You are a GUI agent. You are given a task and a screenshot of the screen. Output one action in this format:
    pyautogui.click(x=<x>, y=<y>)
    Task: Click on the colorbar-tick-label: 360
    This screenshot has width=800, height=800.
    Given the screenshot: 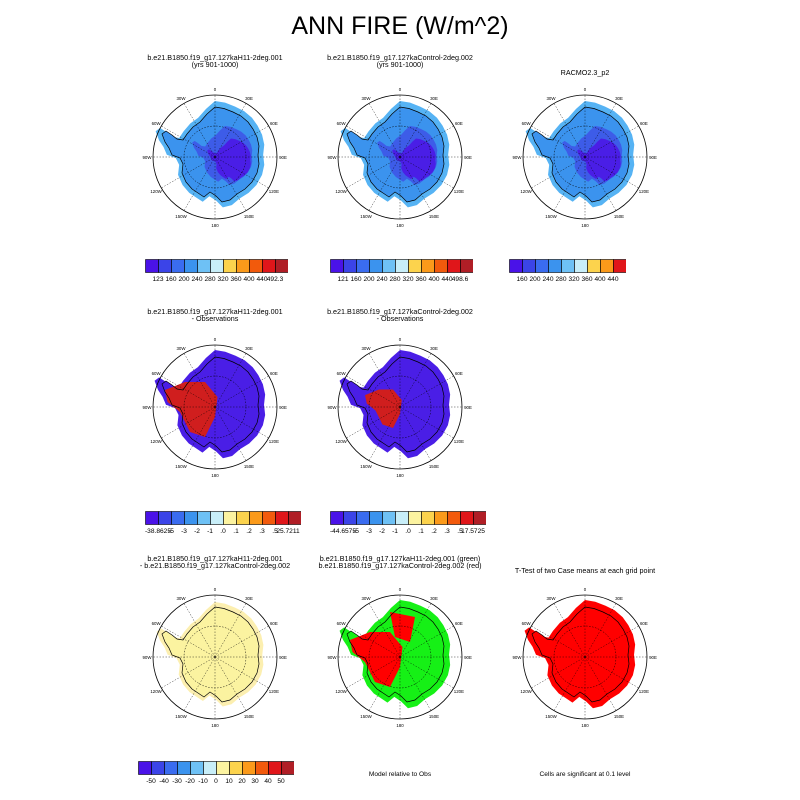 What is the action you would take?
    pyautogui.click(x=587, y=279)
    